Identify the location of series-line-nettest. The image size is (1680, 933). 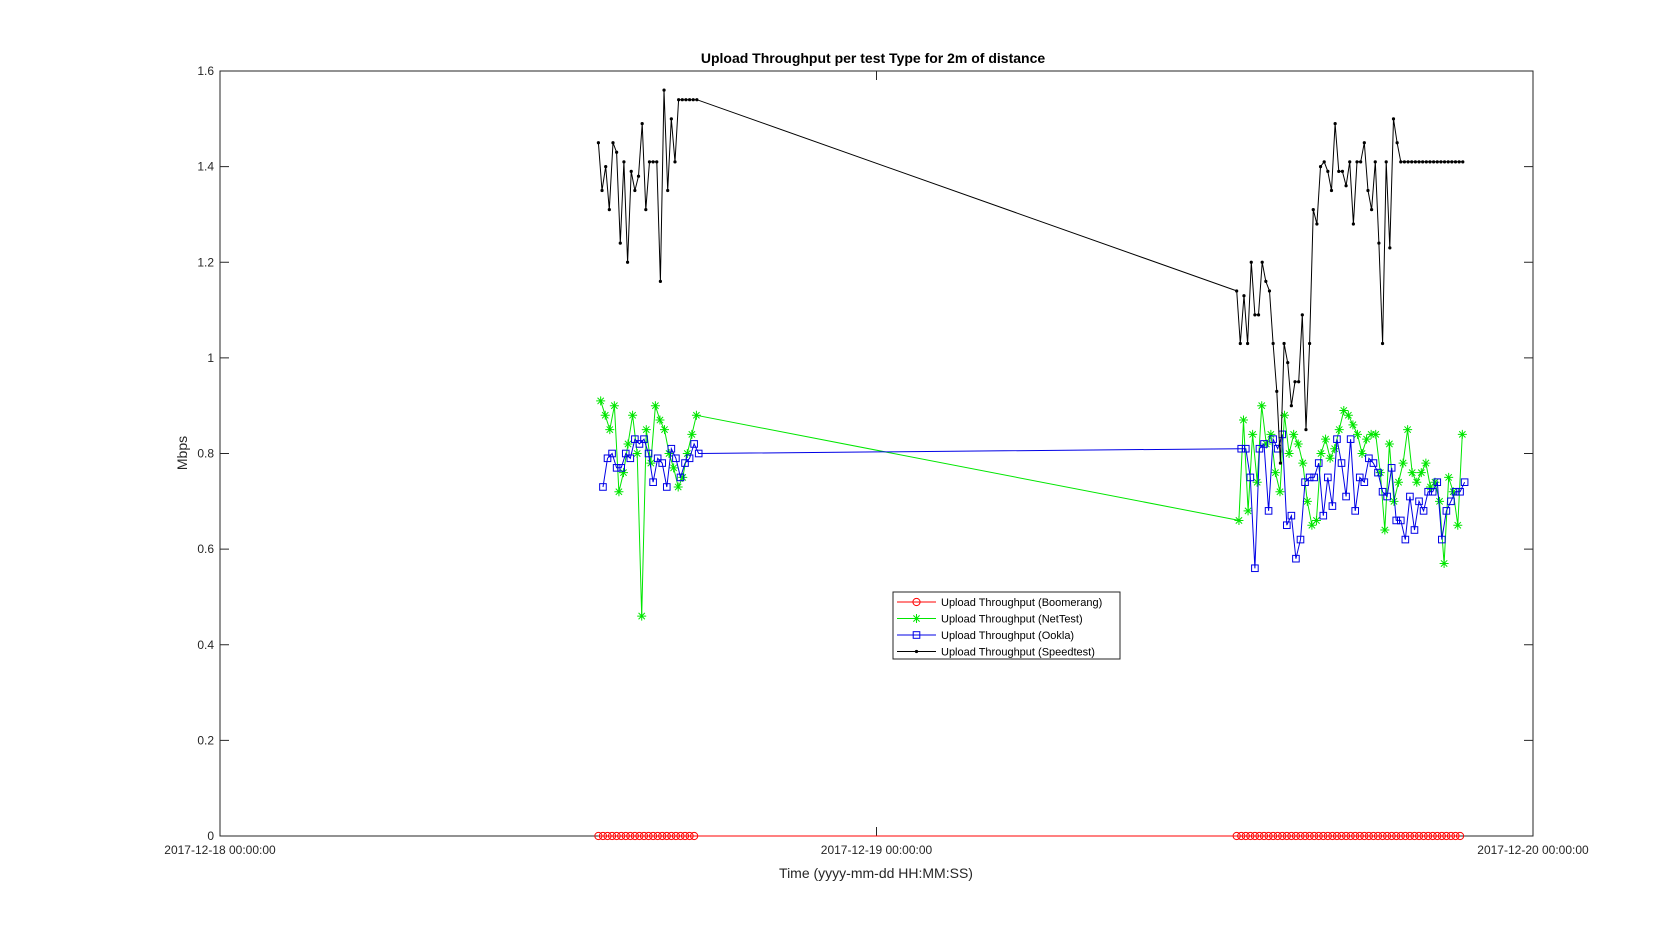
(1031, 508).